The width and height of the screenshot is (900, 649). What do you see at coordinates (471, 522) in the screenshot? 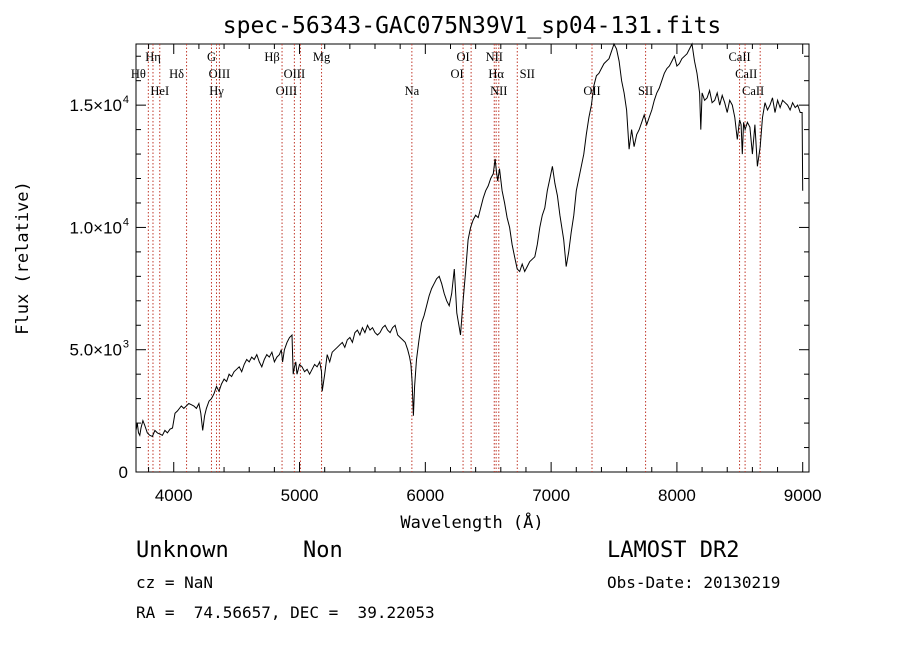
I see `x-axis-label: Wavelength (Å)` at bounding box center [471, 522].